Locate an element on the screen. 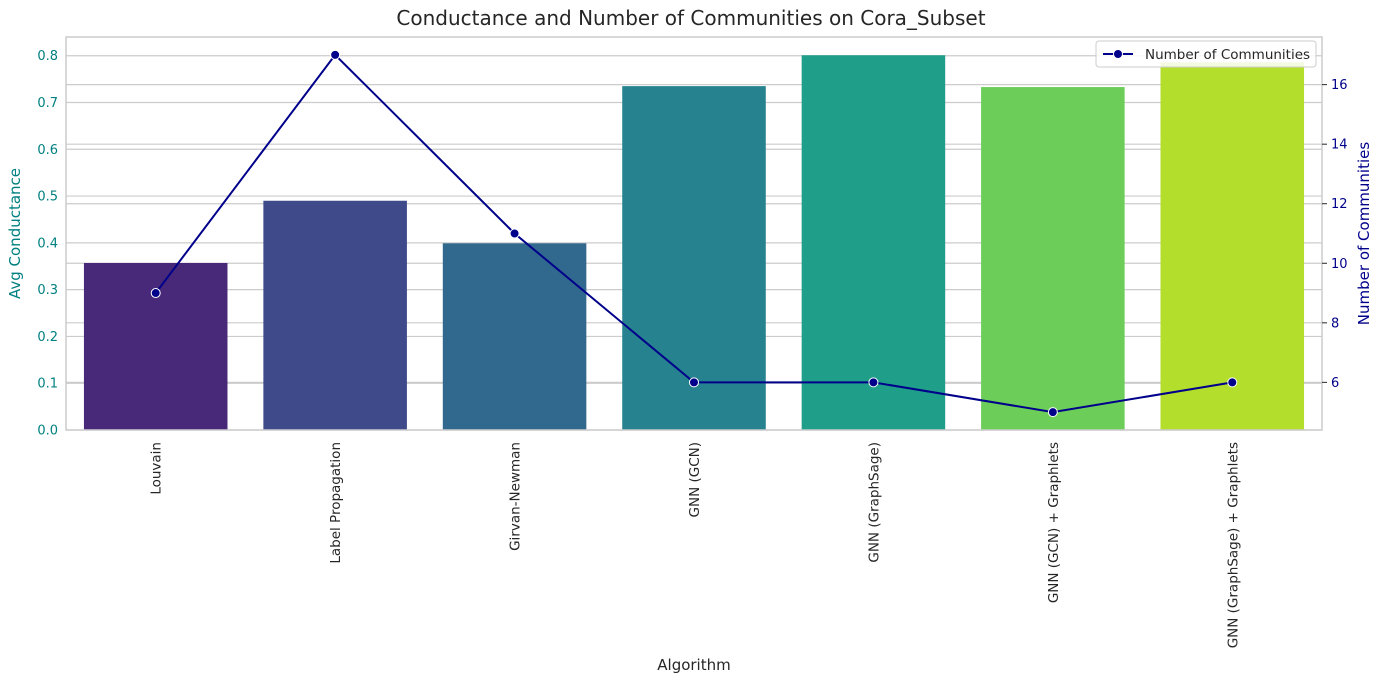 The width and height of the screenshot is (1384, 684). left-y-tick-5: 0.5 is located at coordinates (47, 197).